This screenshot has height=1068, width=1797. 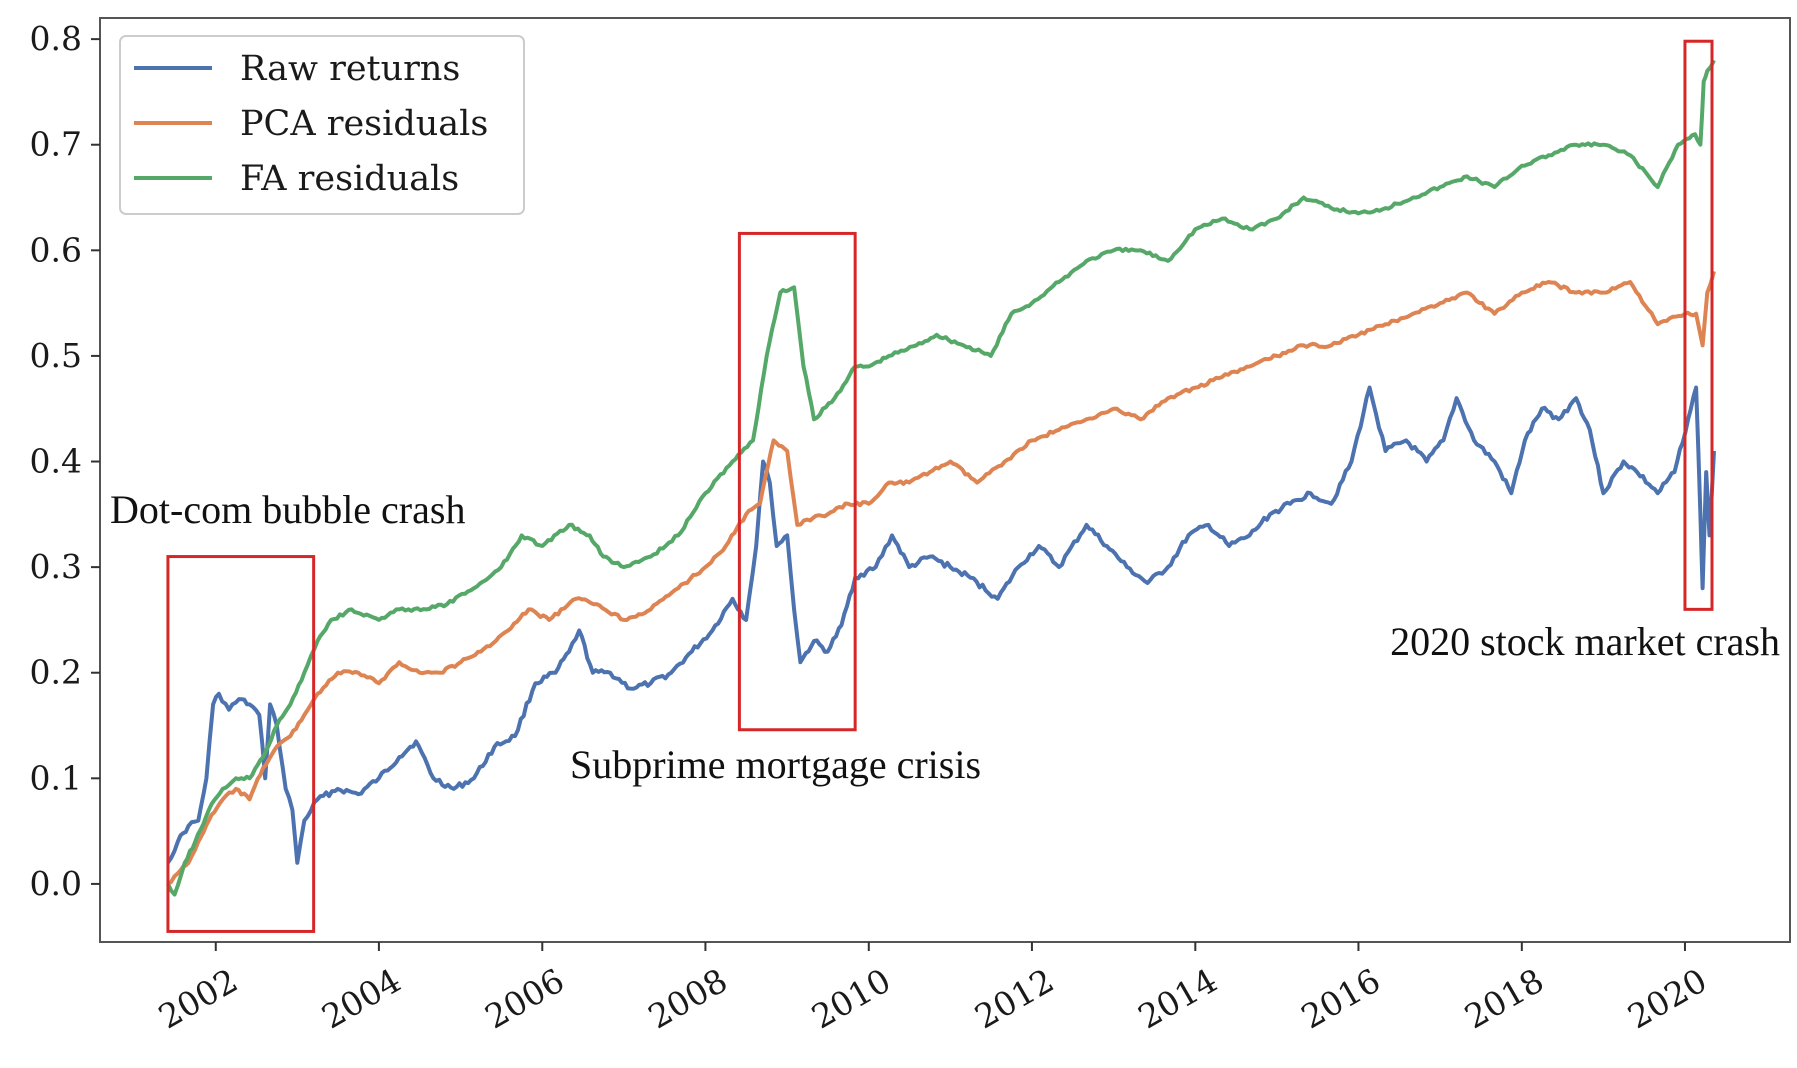 What do you see at coordinates (1504, 999) in the screenshot?
I see `x-tick-label: 2018` at bounding box center [1504, 999].